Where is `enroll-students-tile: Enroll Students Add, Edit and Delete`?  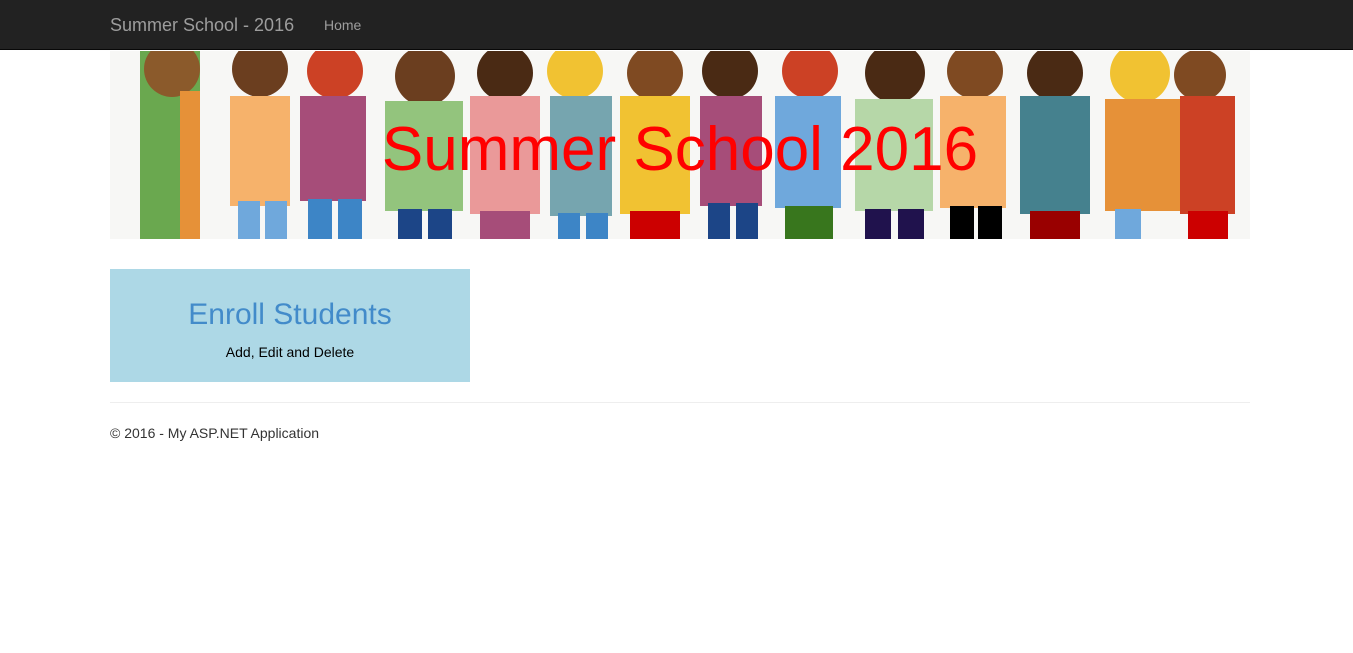 enroll-students-tile: Enroll Students Add, Edit and Delete is located at coordinates (290, 325).